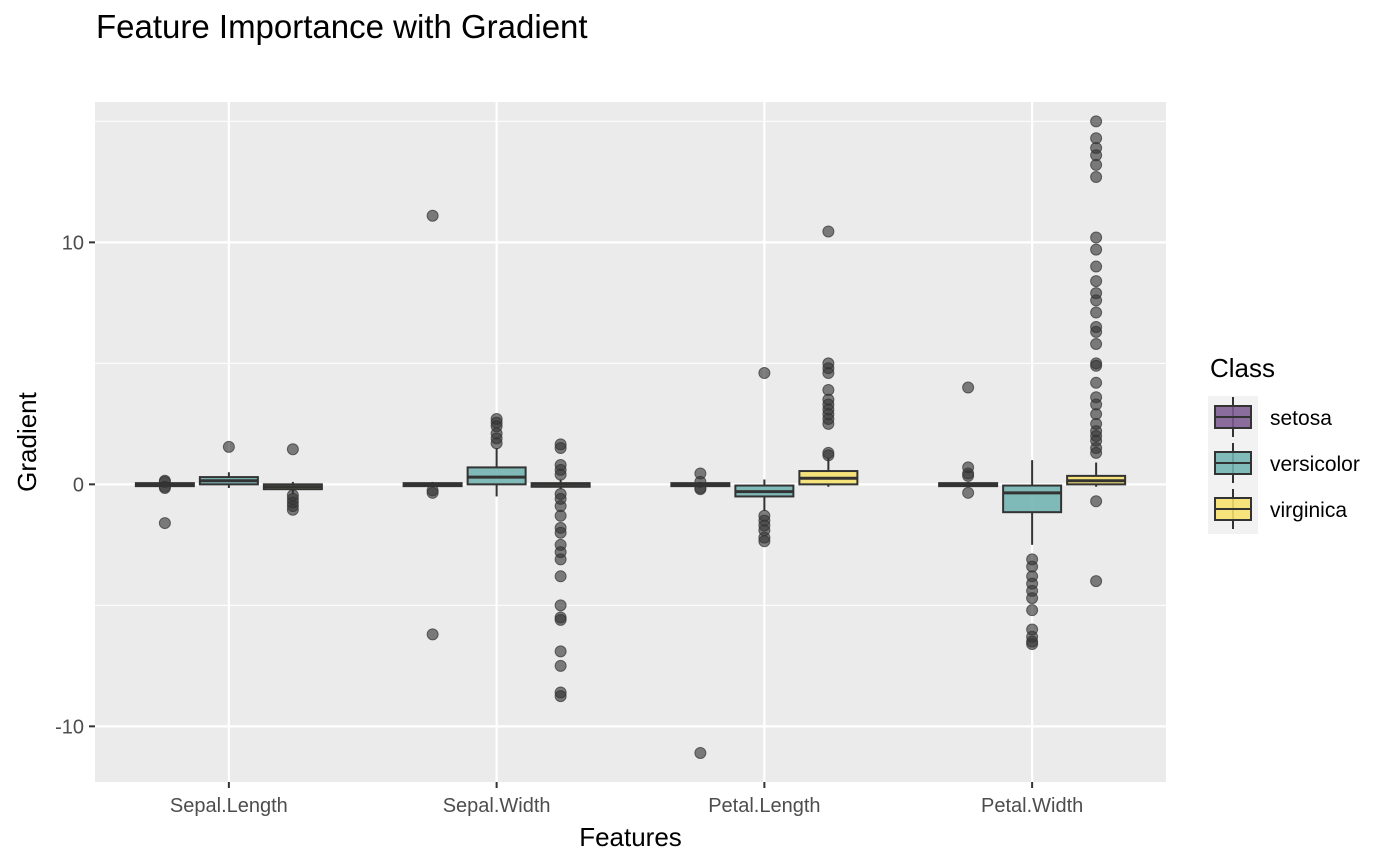  Describe the element at coordinates (764, 806) in the screenshot. I see `x-tick-label: Petal.Length` at that location.